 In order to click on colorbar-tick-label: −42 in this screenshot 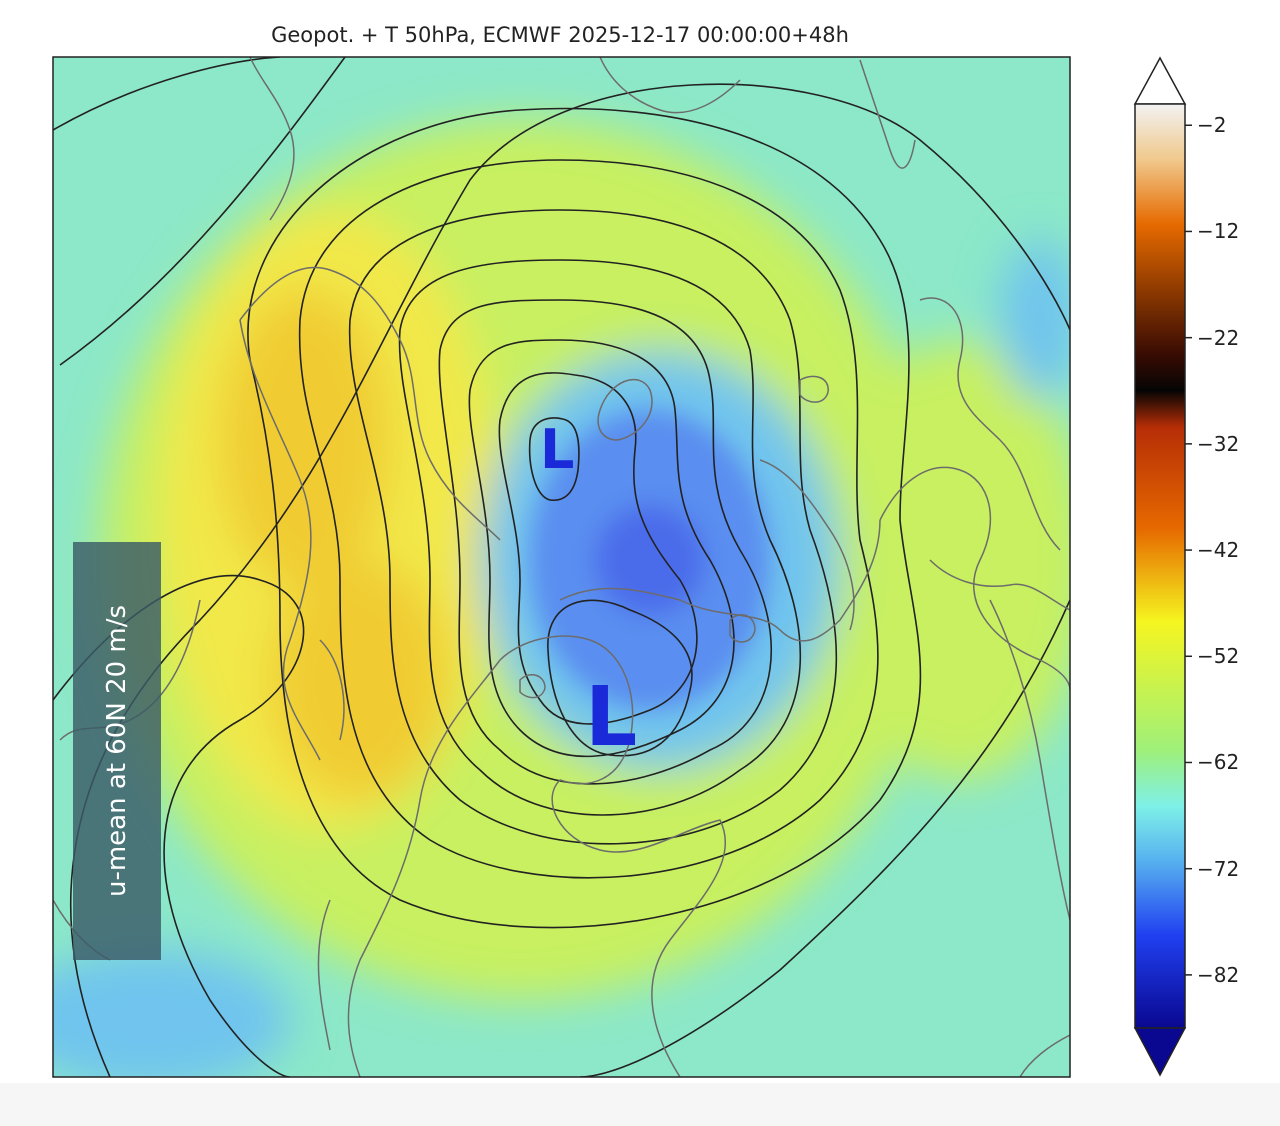, I will do `click(1218, 550)`.